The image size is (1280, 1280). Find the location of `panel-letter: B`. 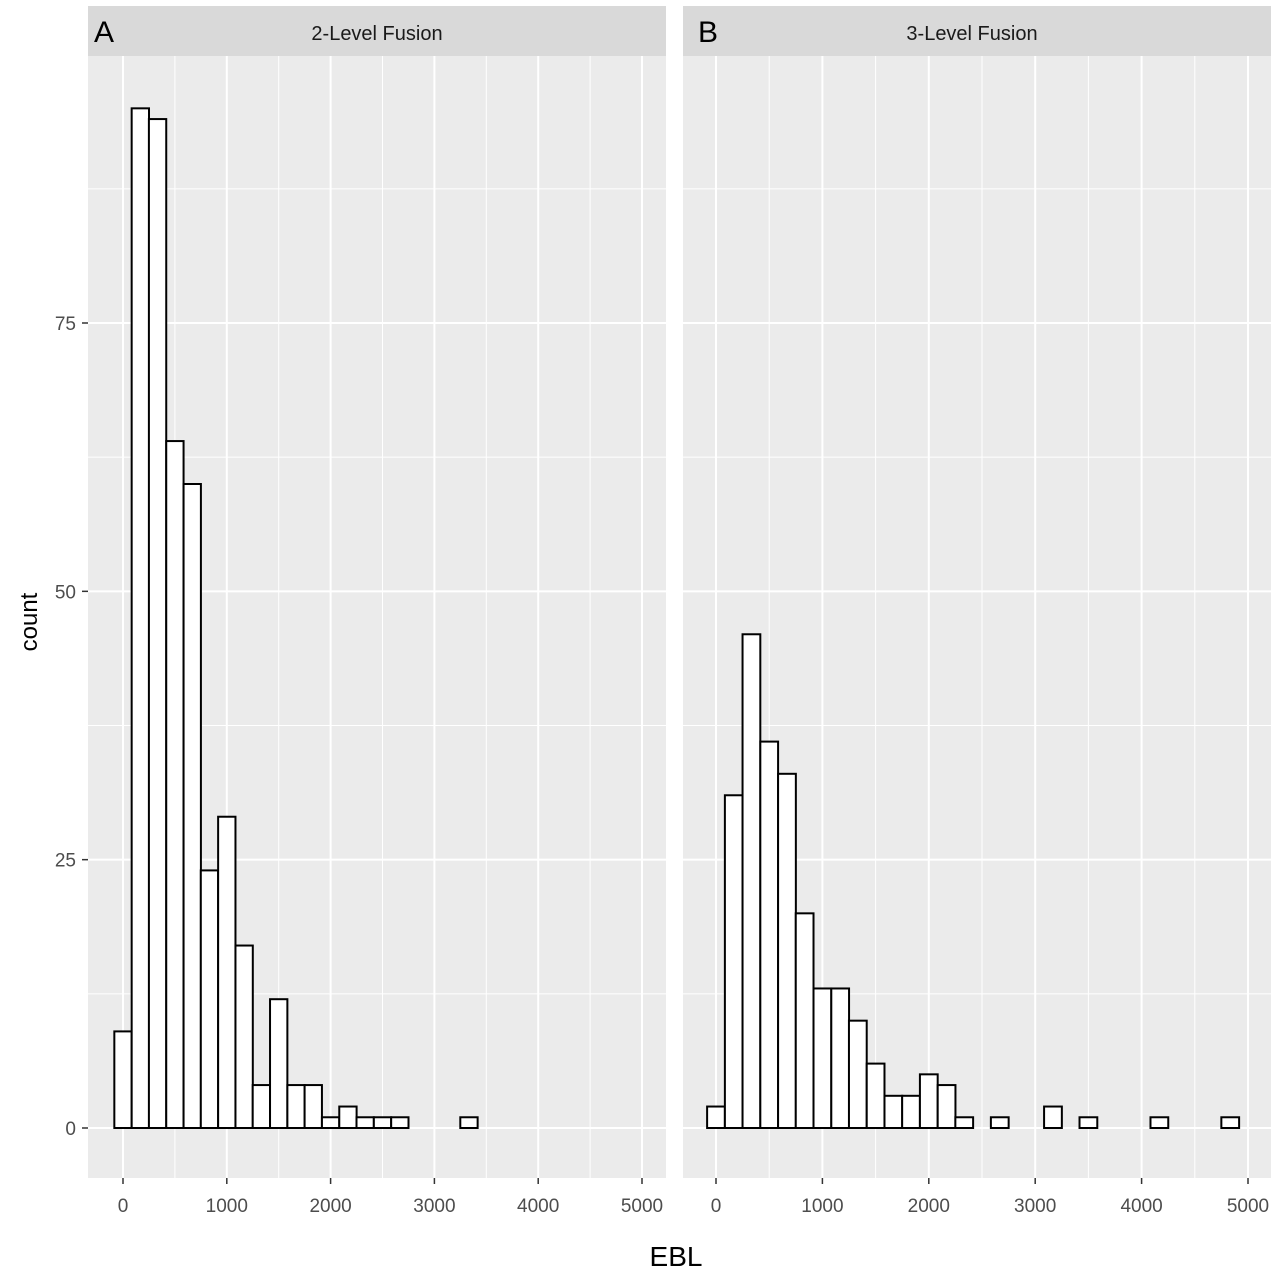

panel-letter: B is located at coordinates (708, 32).